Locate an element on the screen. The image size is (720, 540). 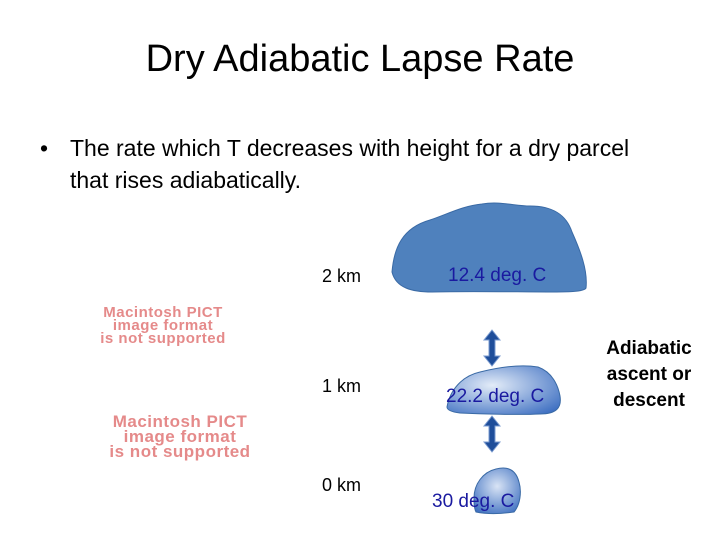
adiabatic-line: Adiabatic is located at coordinates (649, 348).